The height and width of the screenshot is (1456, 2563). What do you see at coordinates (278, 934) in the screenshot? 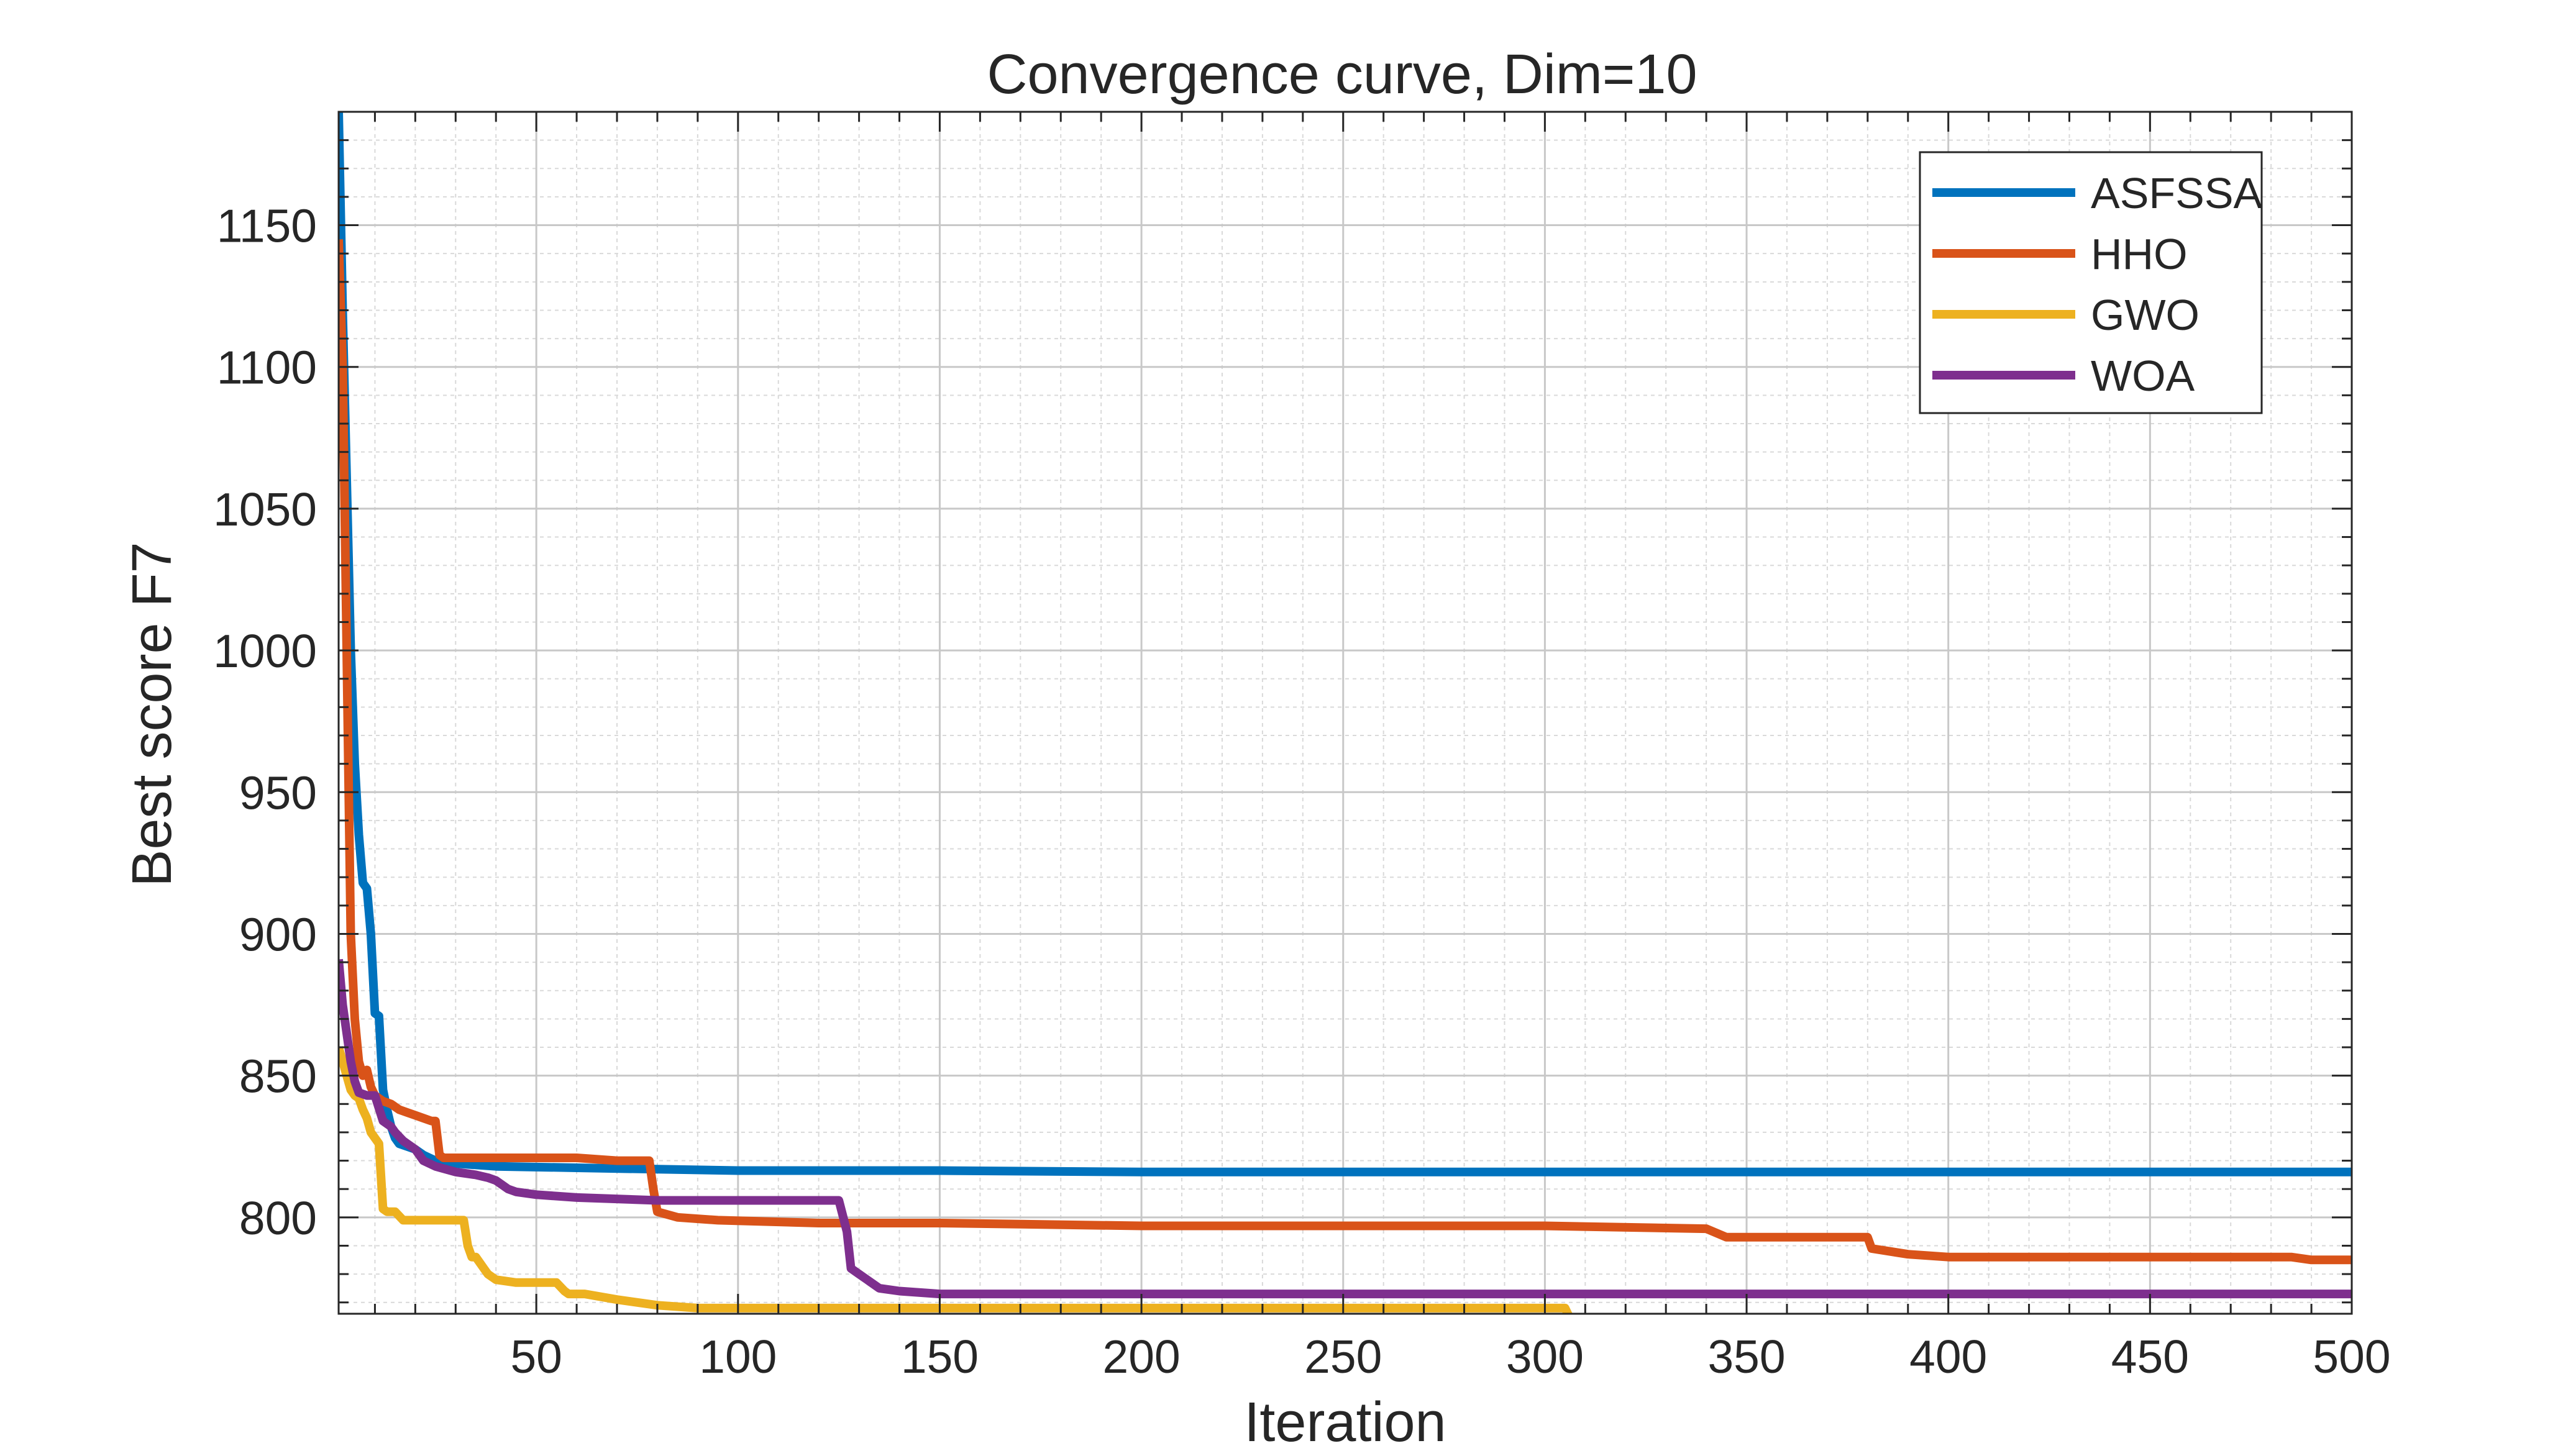
I see `y-tick-label: 900` at bounding box center [278, 934].